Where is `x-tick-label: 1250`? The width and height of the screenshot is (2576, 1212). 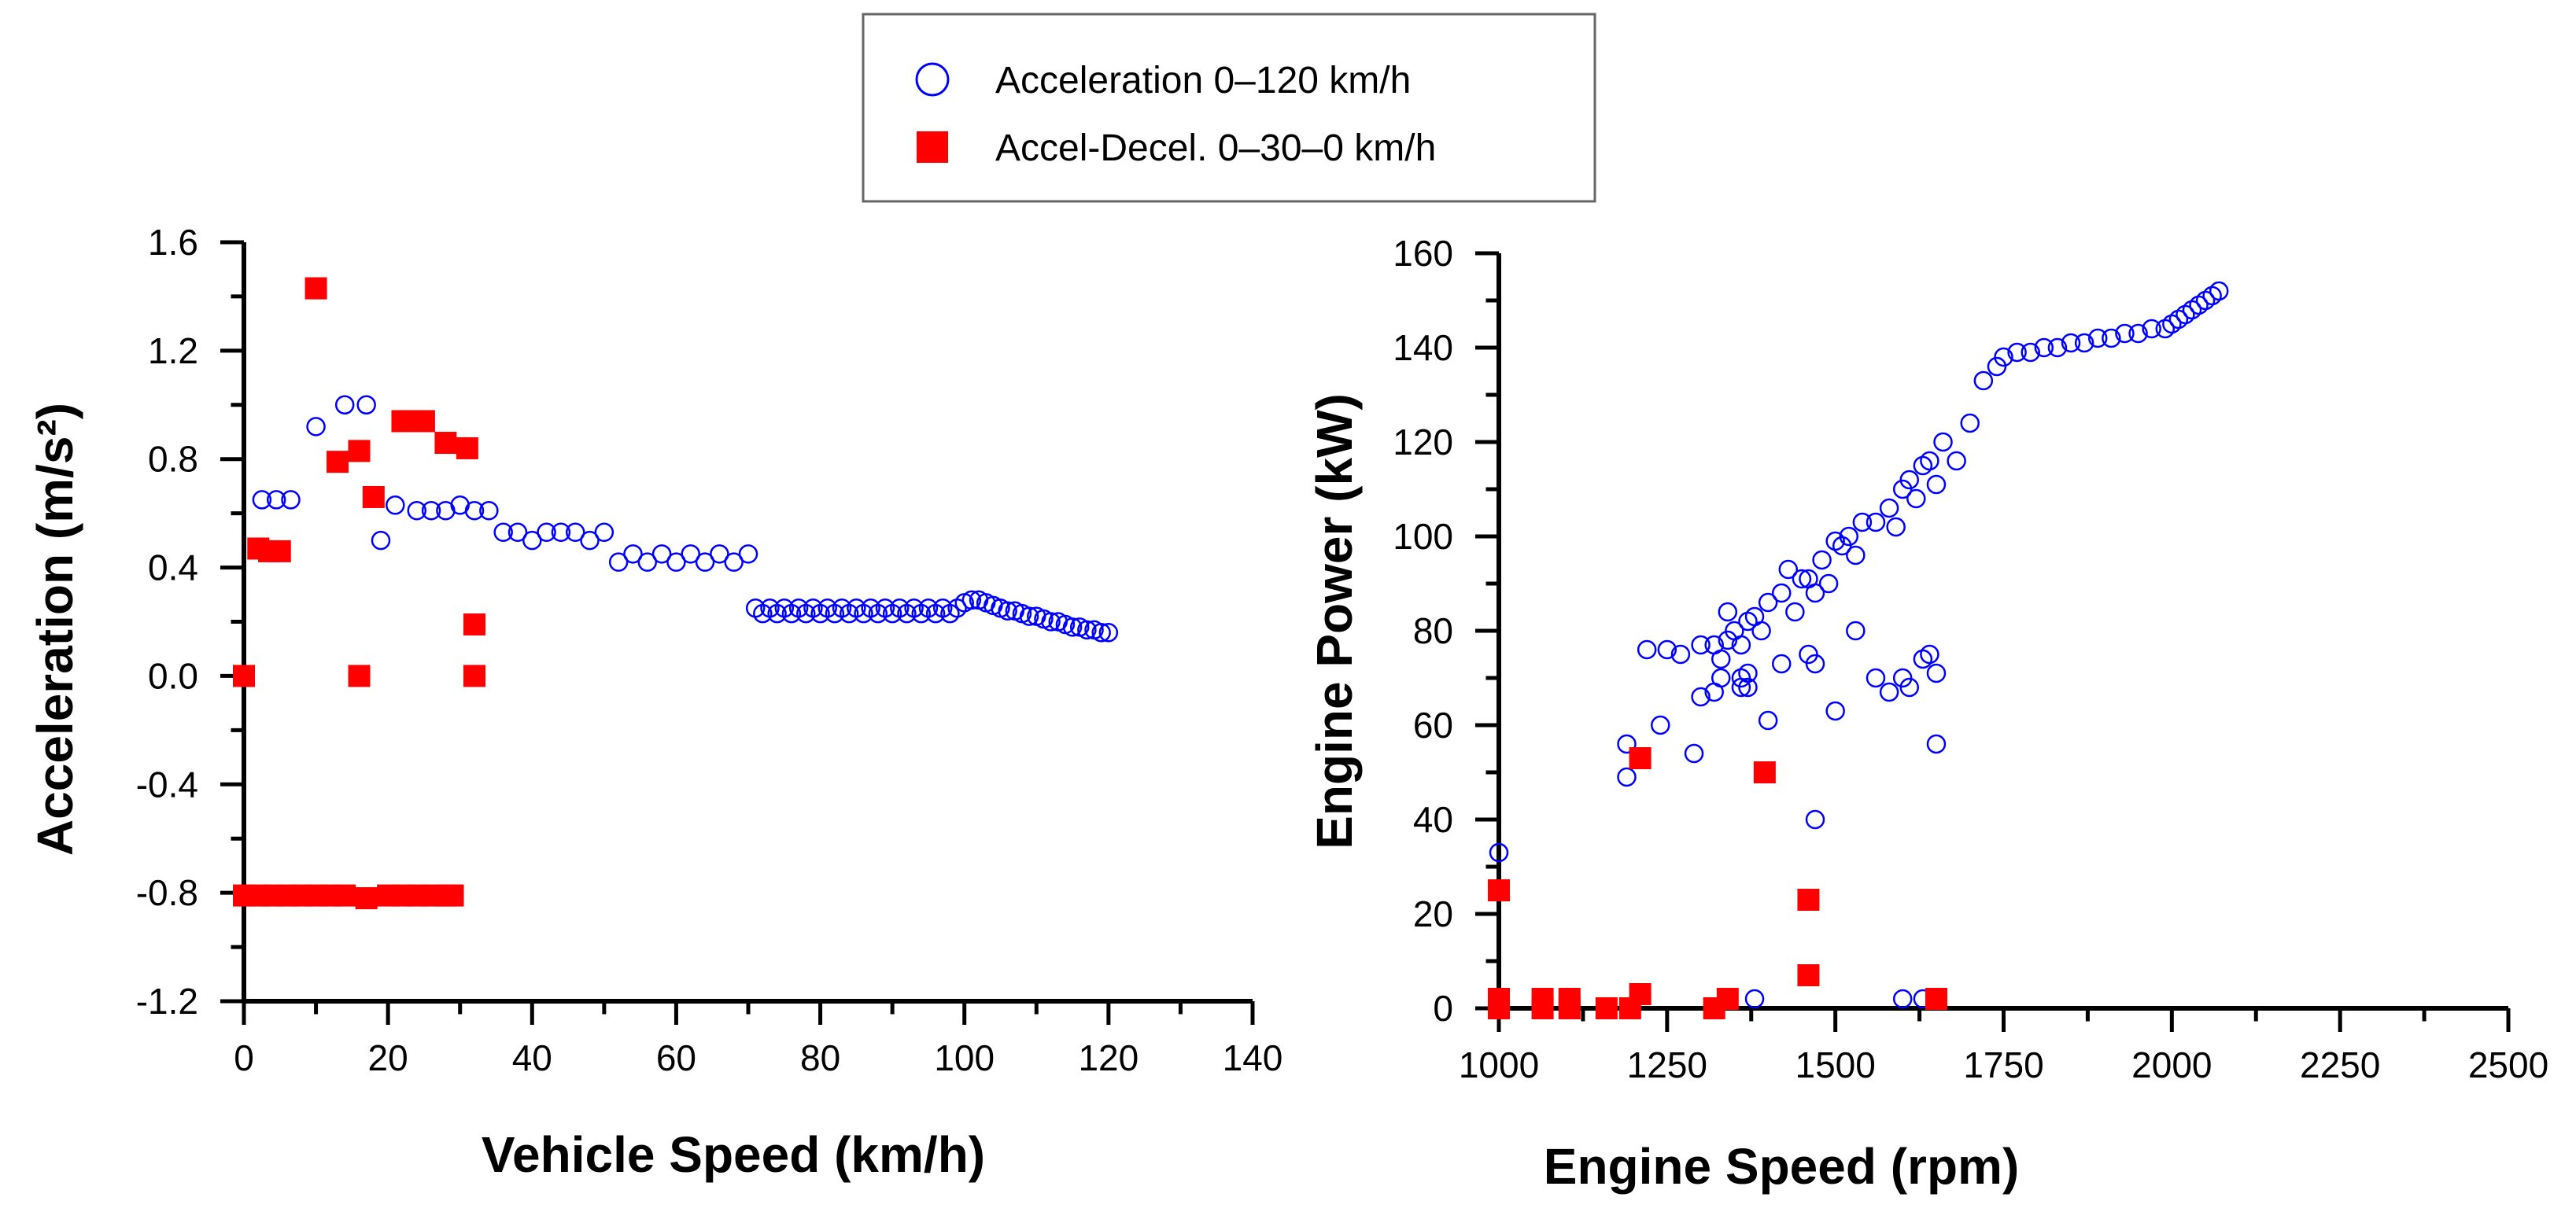 x-tick-label: 1250 is located at coordinates (1667, 1064).